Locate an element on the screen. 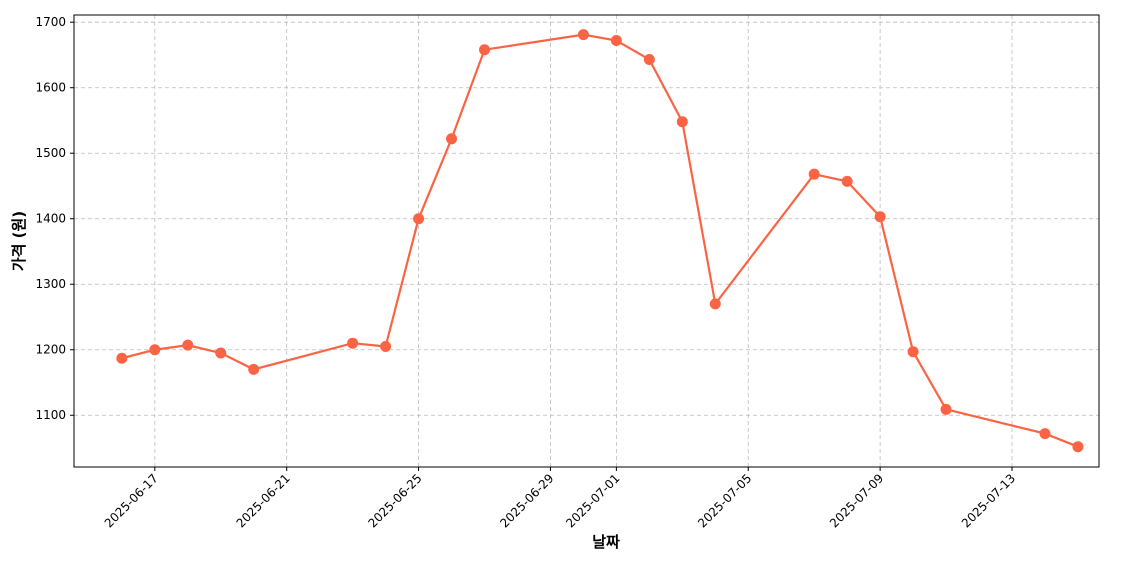  y-tick-label: 1200 is located at coordinates (50, 350).